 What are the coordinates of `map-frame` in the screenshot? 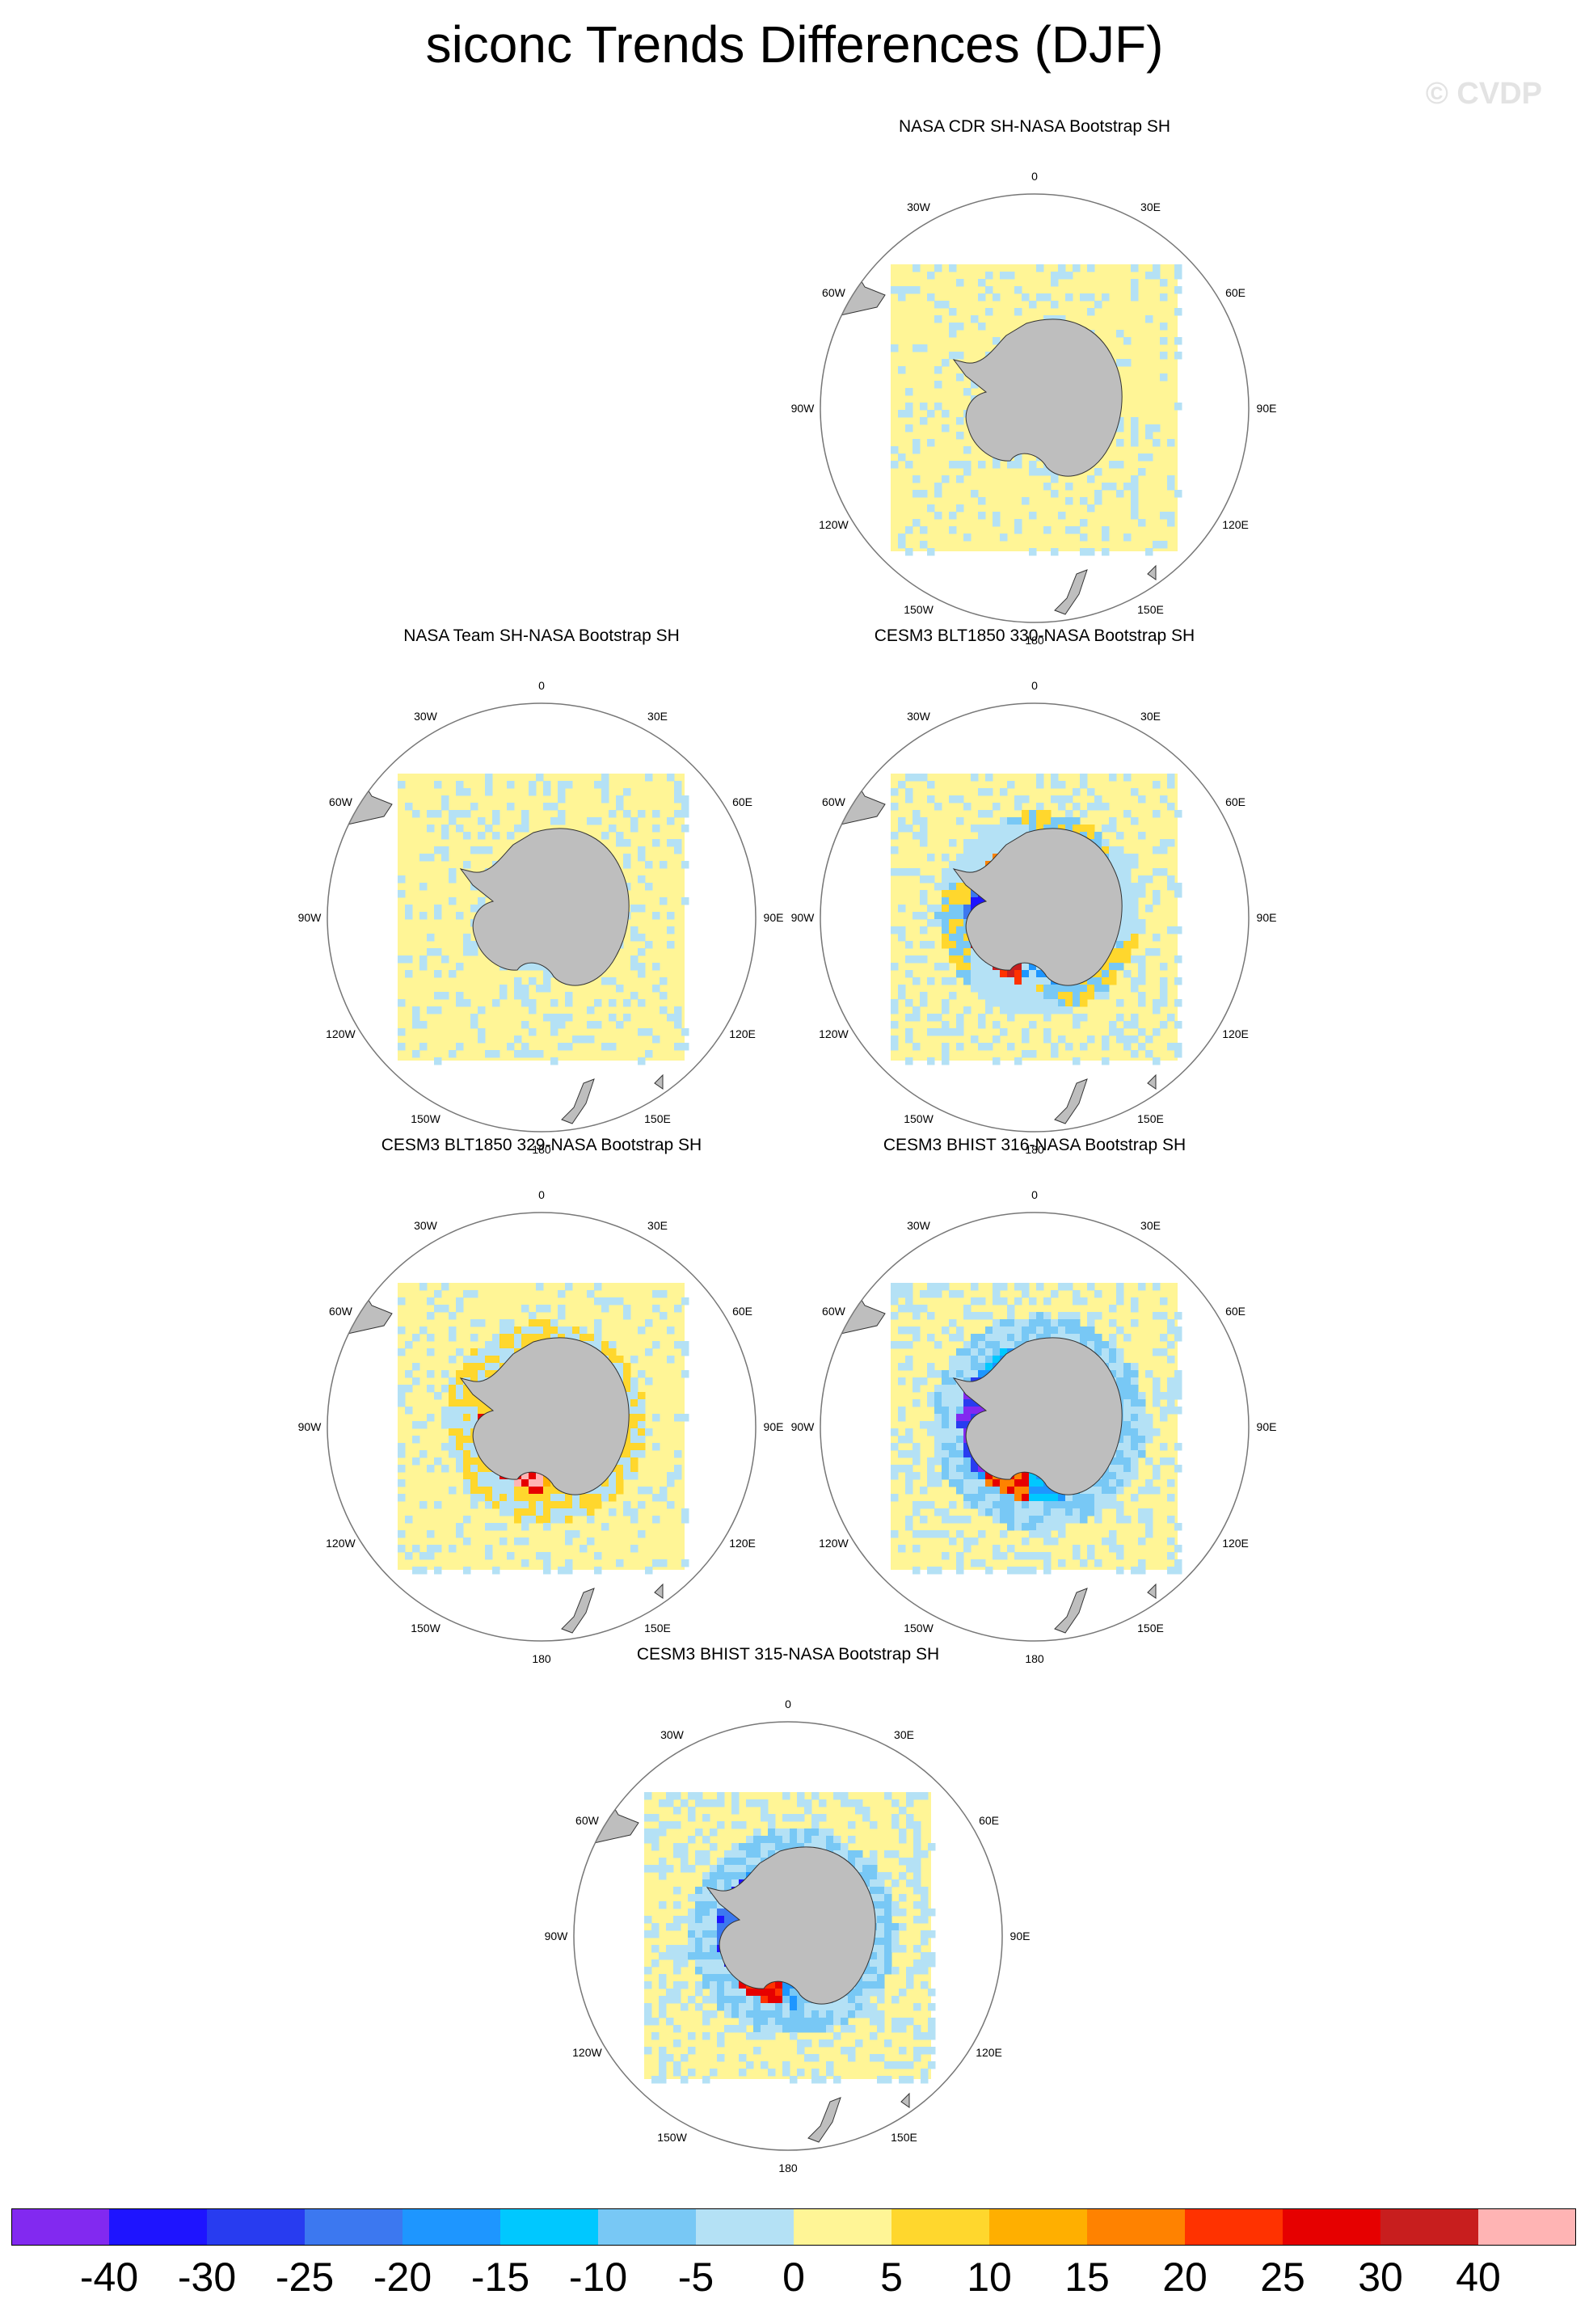 It's located at (542, 917).